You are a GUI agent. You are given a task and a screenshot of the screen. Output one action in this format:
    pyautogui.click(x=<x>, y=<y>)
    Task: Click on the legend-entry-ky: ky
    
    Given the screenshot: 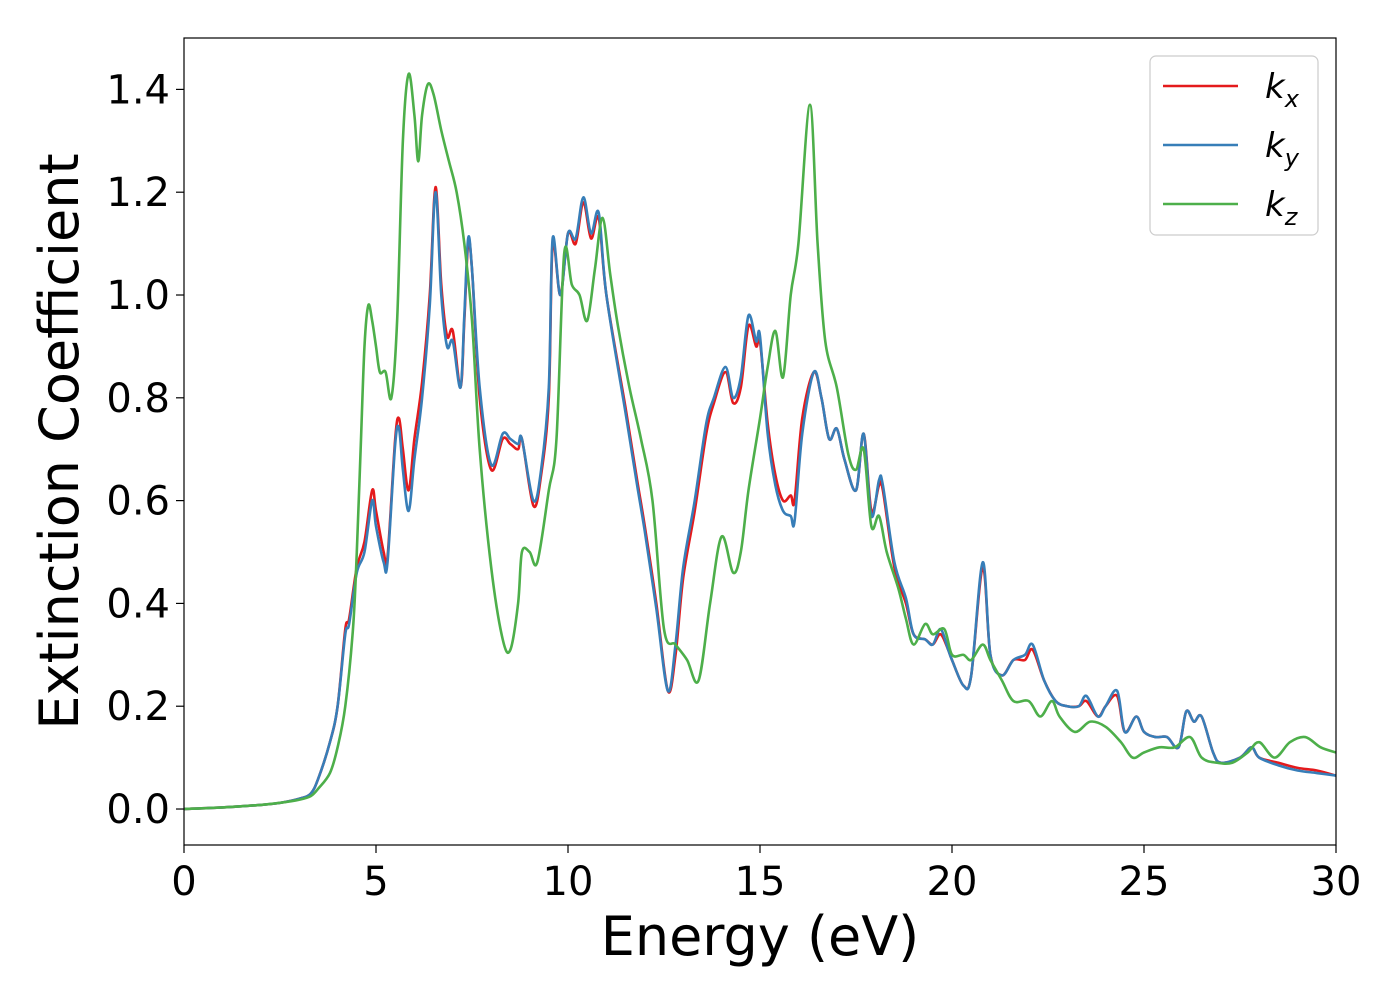 What is the action you would take?
    pyautogui.click(x=1282, y=149)
    